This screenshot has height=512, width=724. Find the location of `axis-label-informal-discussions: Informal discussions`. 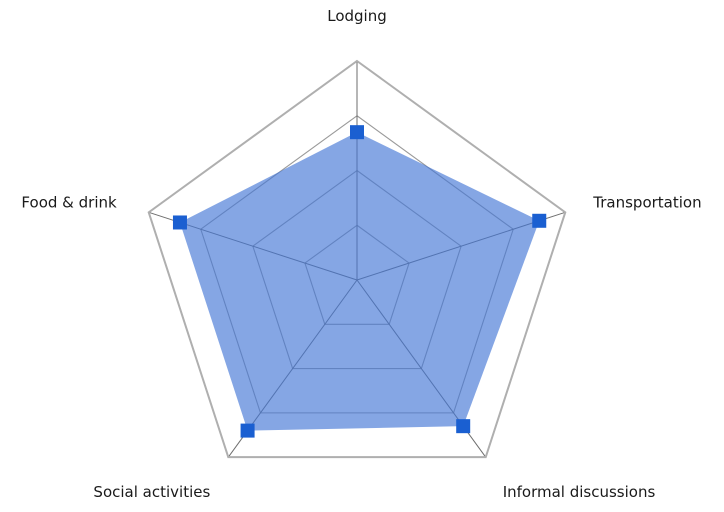

axis-label-informal-discussions: Informal discussions is located at coordinates (579, 492).